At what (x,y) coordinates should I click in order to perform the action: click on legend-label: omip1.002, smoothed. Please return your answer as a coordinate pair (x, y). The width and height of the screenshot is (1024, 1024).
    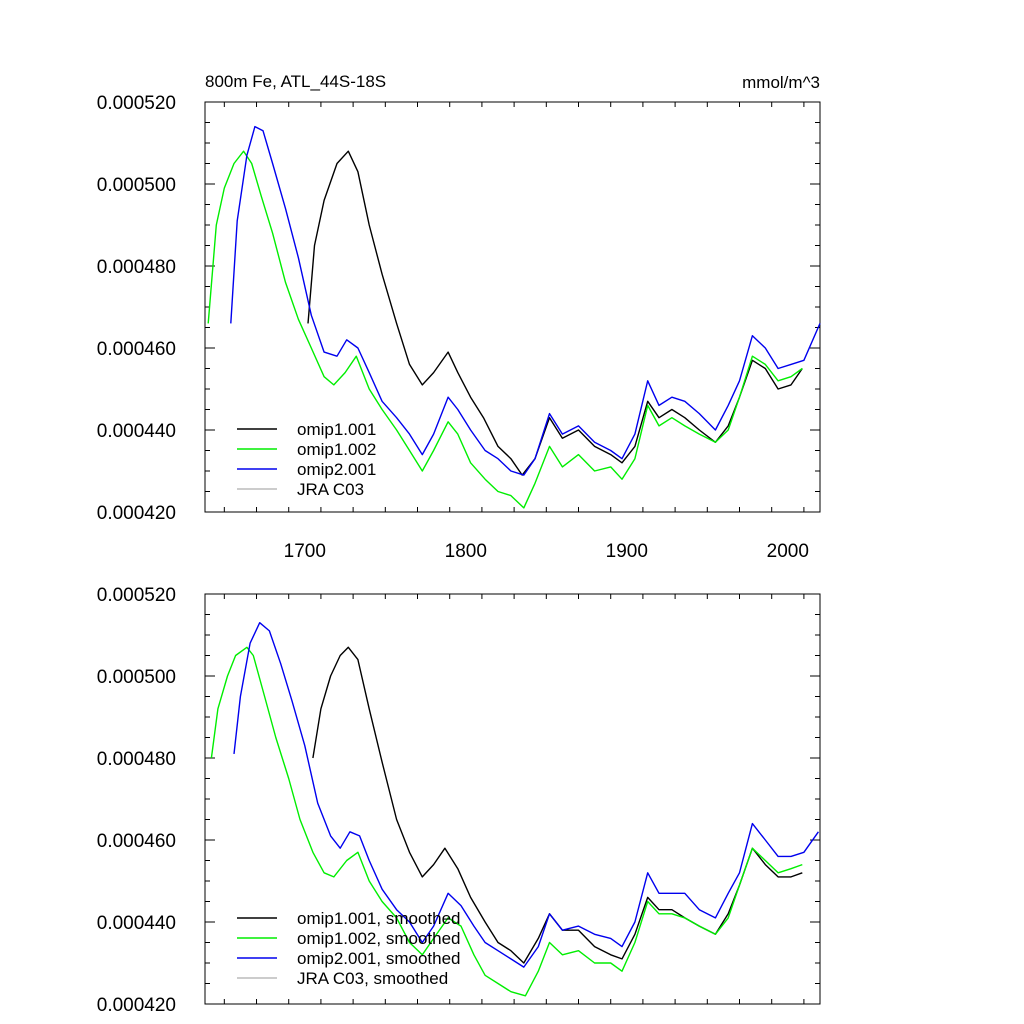
    Looking at the image, I should click on (379, 938).